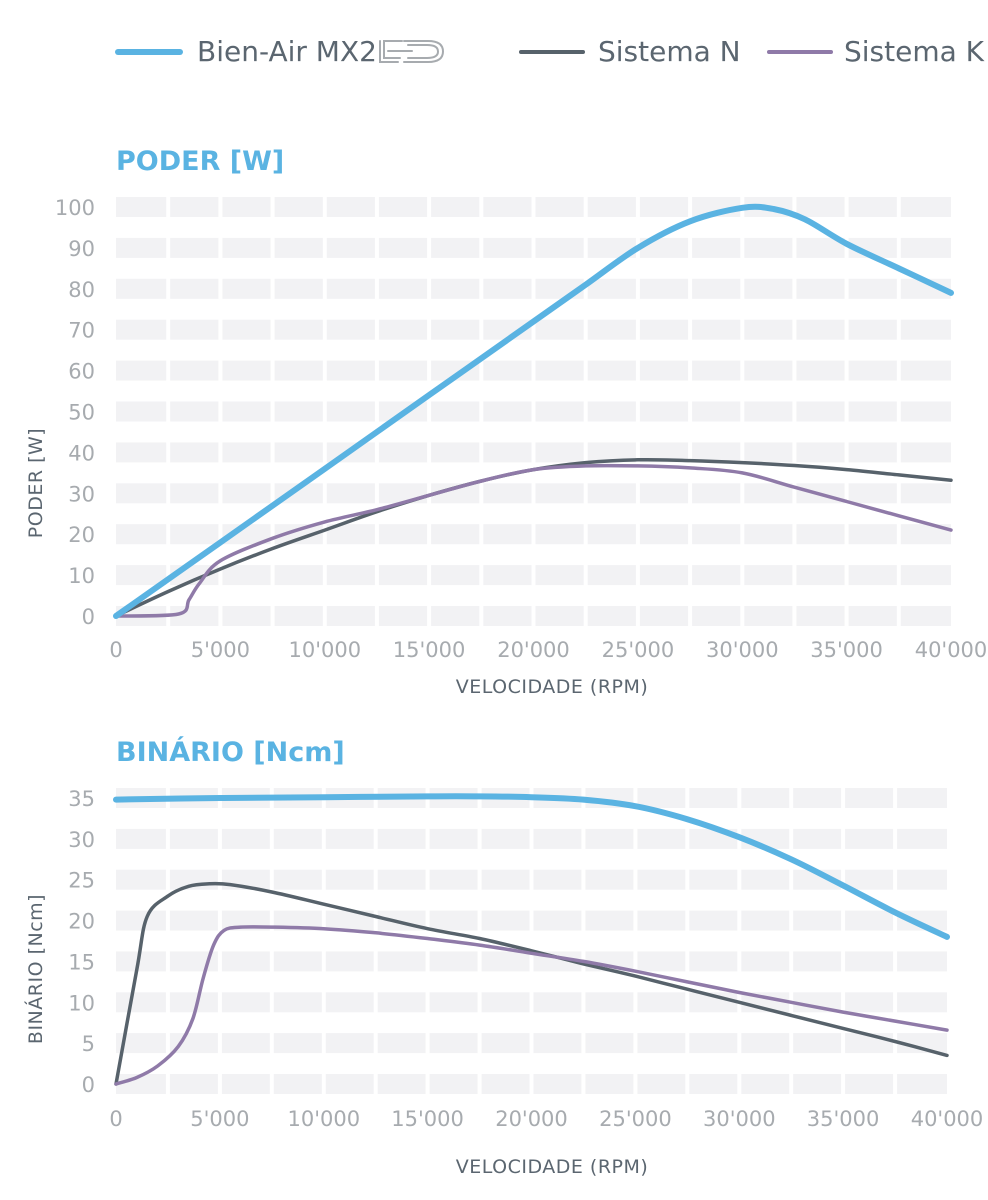 The image size is (988, 1200). I want to click on y-tick-label: 90, so click(81, 249).